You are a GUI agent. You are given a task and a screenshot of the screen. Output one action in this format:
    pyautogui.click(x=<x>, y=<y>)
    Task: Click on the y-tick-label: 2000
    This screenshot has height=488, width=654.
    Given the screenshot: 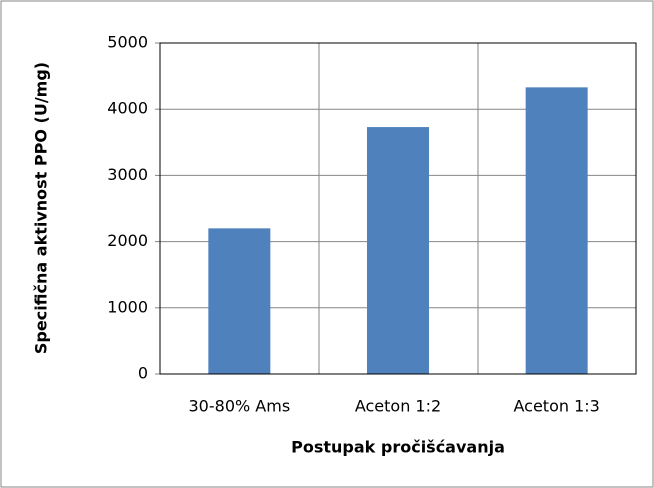 What is the action you would take?
    pyautogui.click(x=127, y=240)
    